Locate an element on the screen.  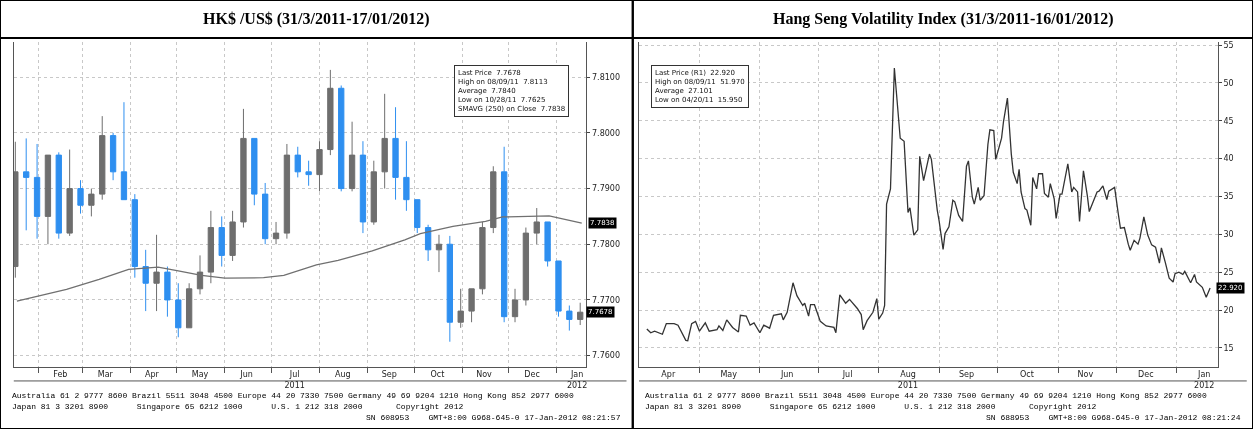
y-tick-label: 15 is located at coordinates (1228, 348).